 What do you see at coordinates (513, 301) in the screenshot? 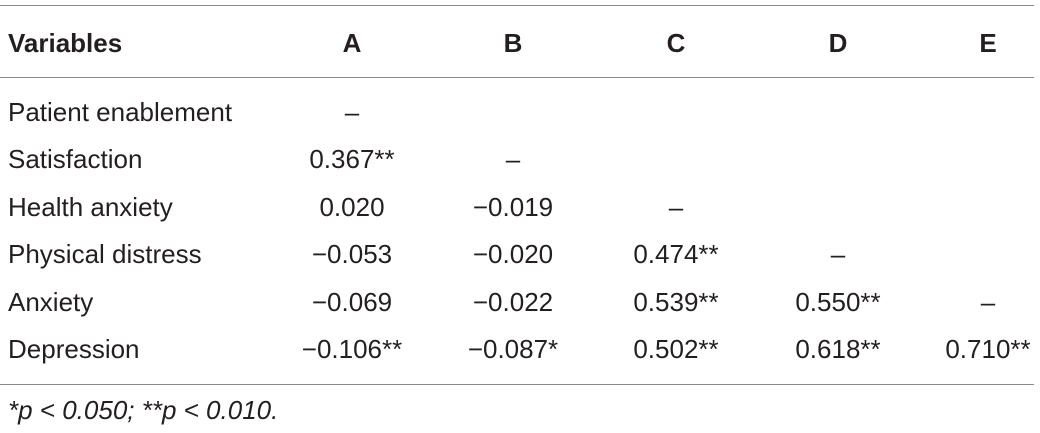
I see `cell: −0.022` at bounding box center [513, 301].